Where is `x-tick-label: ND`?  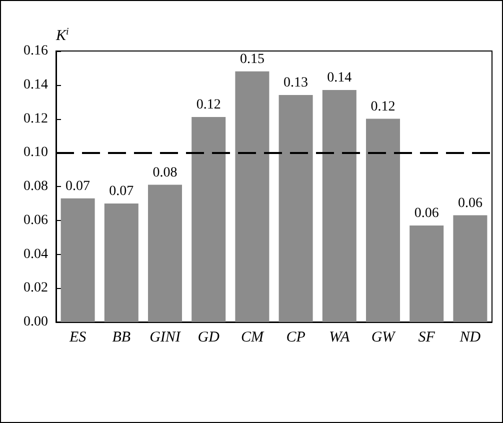 x-tick-label: ND is located at coordinates (469, 338).